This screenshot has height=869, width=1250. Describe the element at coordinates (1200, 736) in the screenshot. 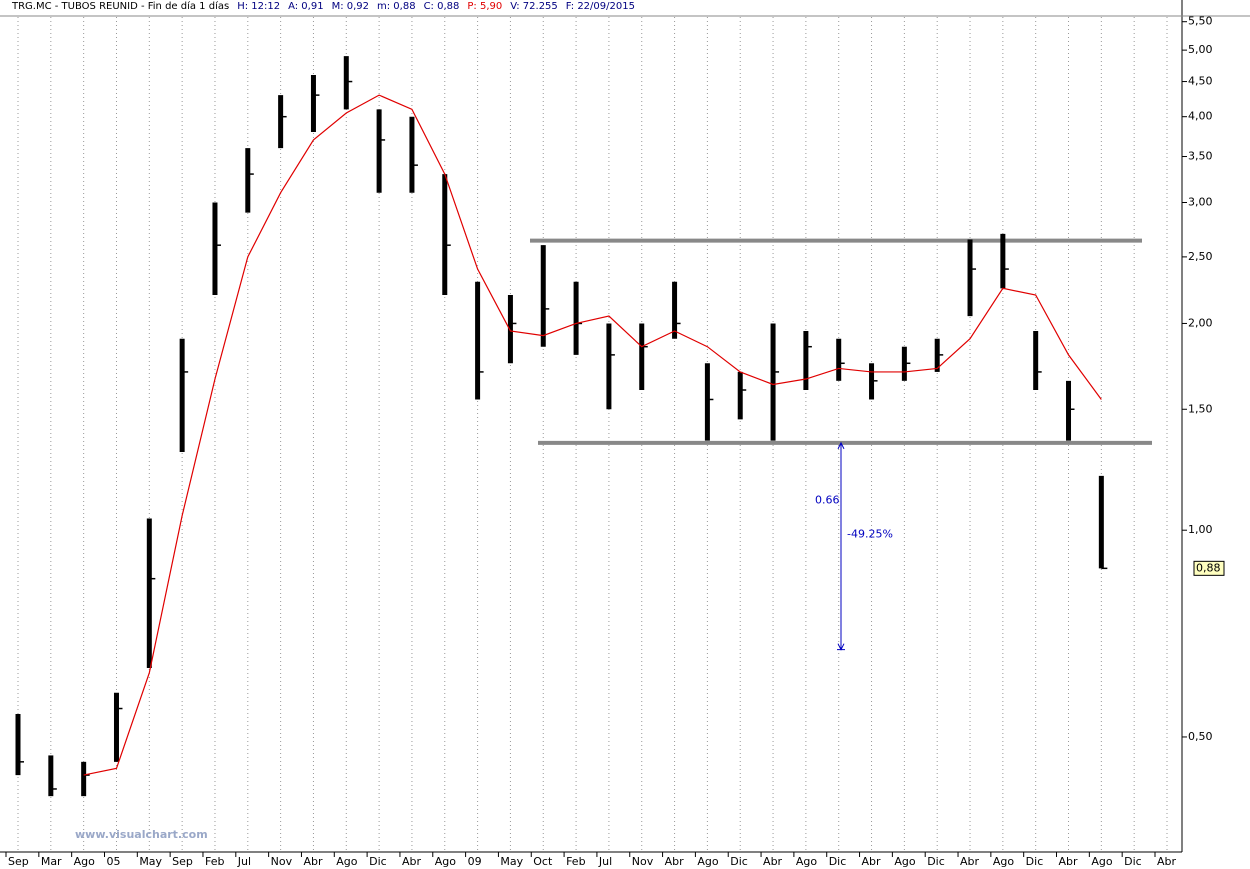

I see `y-tick-label: 0,50` at that location.